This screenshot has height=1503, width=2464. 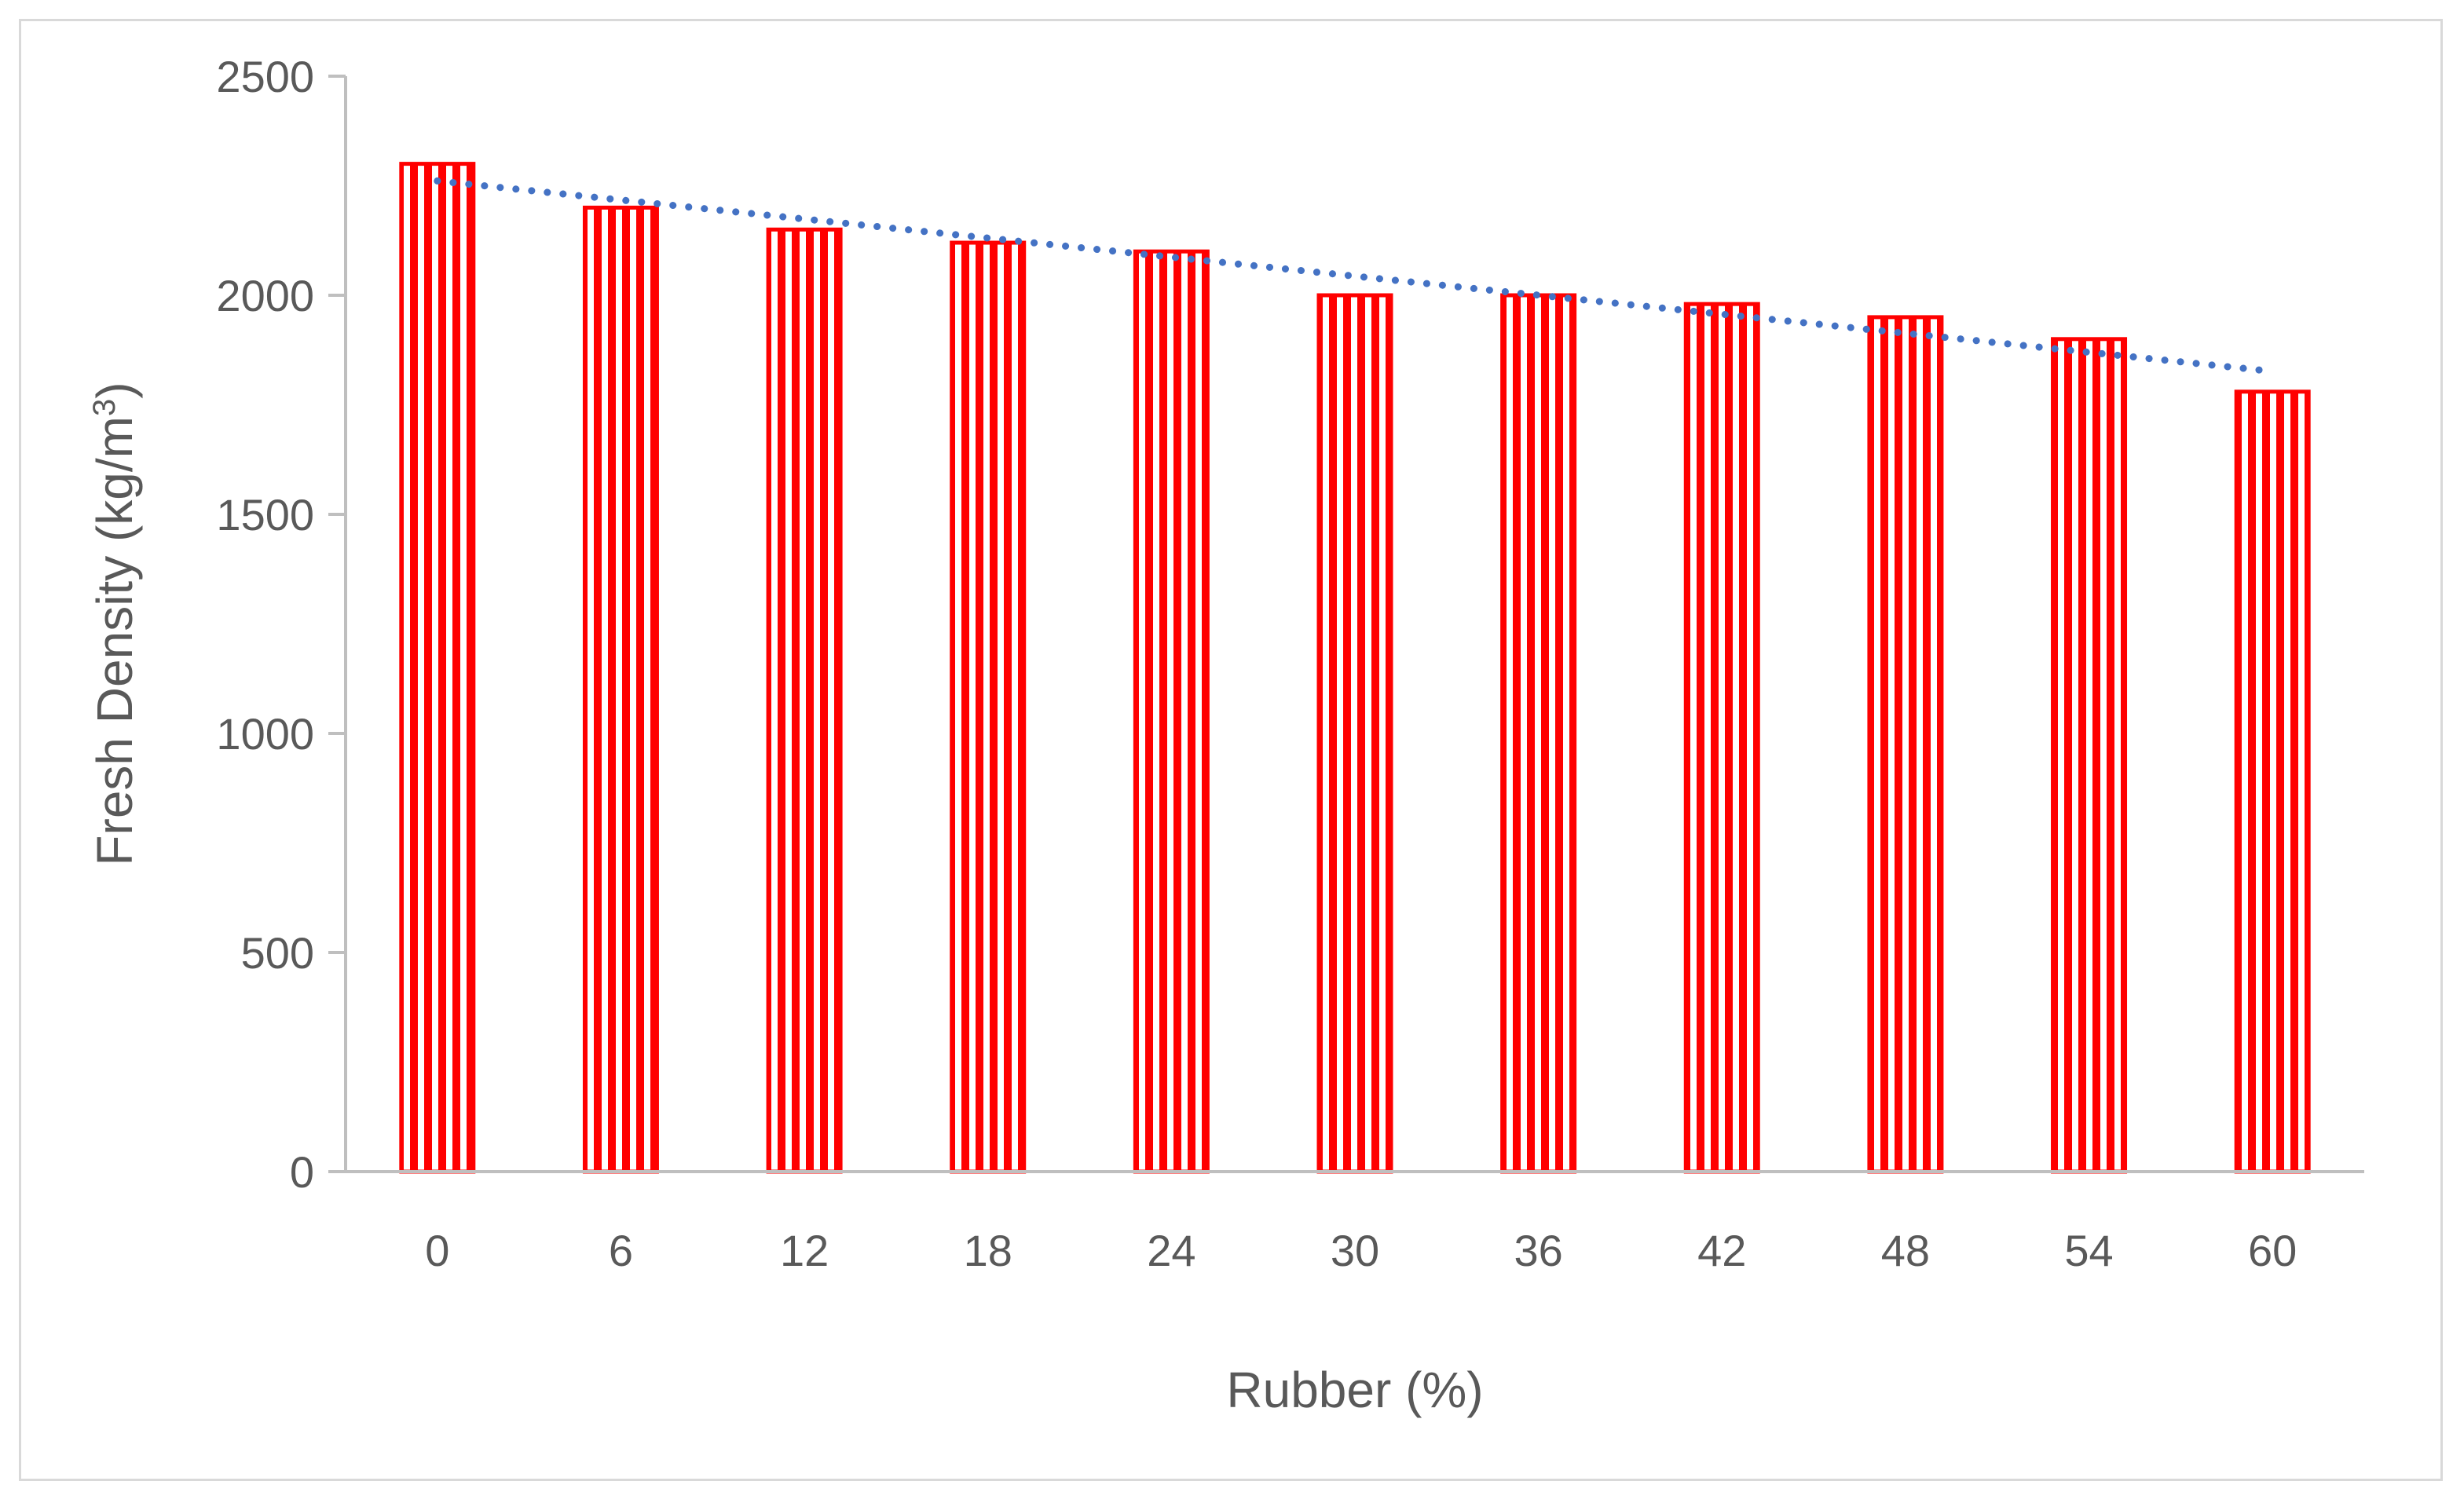 What do you see at coordinates (1354, 1390) in the screenshot?
I see `x-axis-title: Rubber (%)` at bounding box center [1354, 1390].